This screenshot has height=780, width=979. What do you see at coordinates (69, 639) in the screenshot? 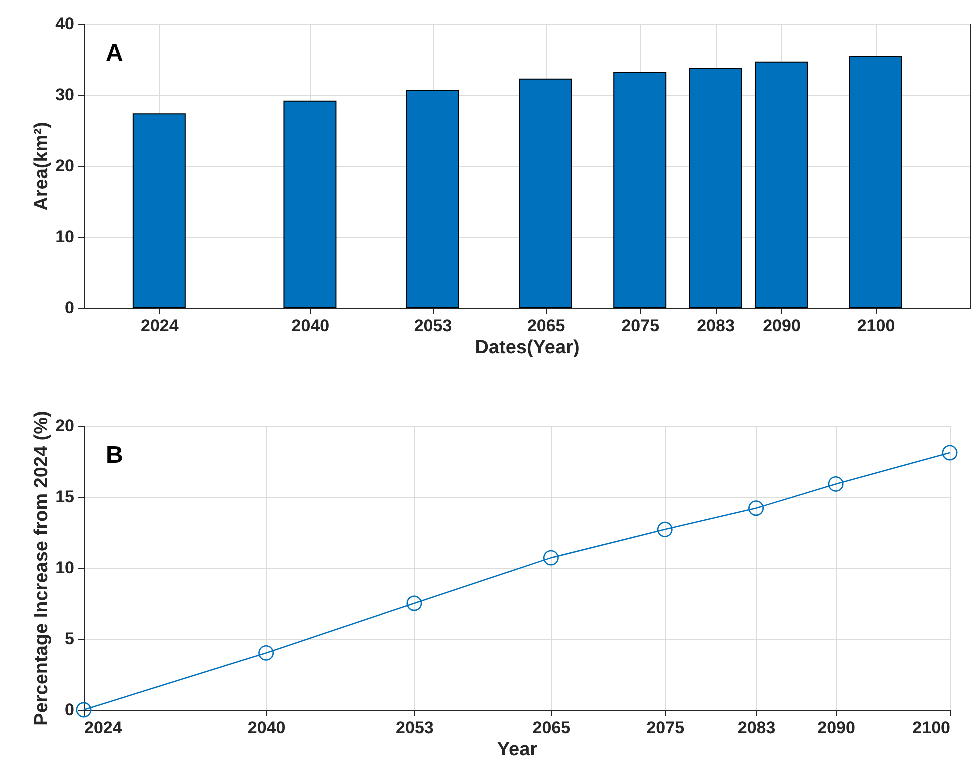
I see `y-tick-label: 5` at bounding box center [69, 639].